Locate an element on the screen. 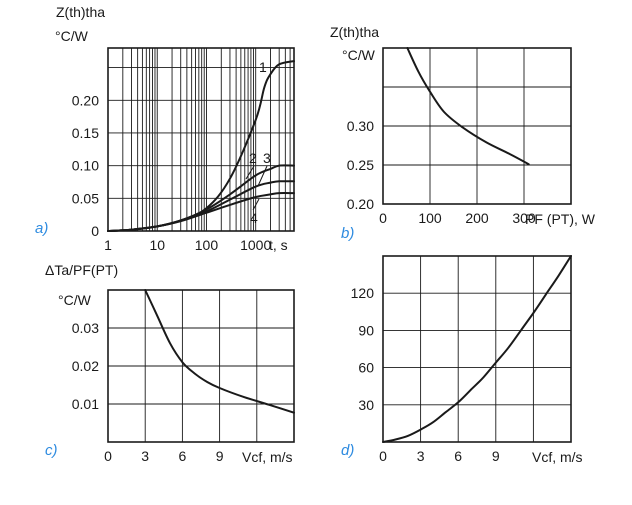 The height and width of the screenshot is (505, 632). panel-a-ylabel-line2: °C/W is located at coordinates (72, 36).